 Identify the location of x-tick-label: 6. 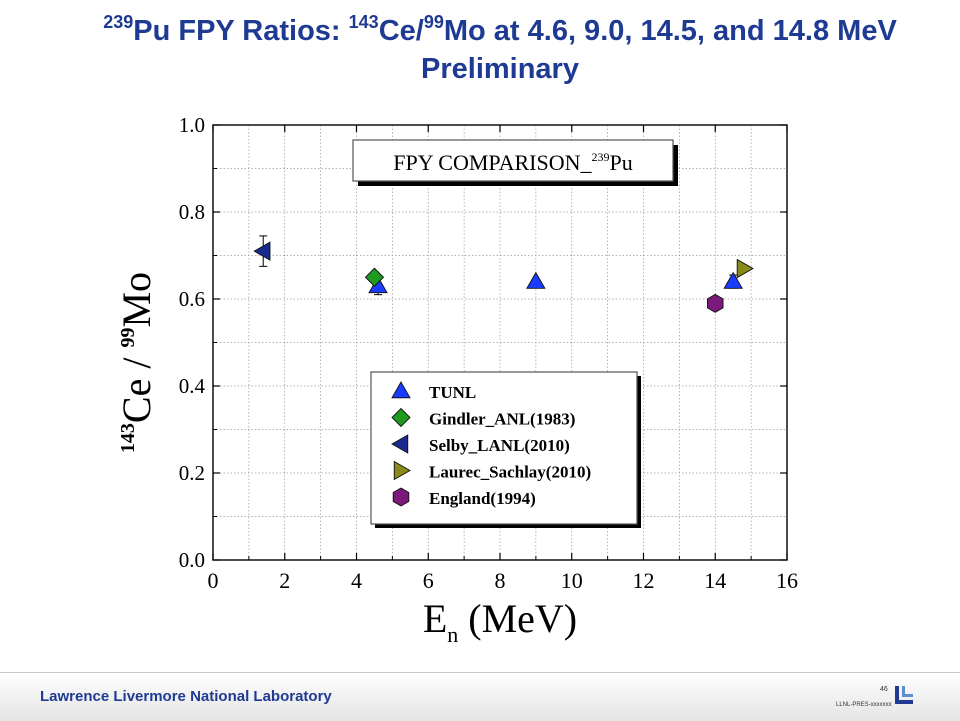
(428, 580).